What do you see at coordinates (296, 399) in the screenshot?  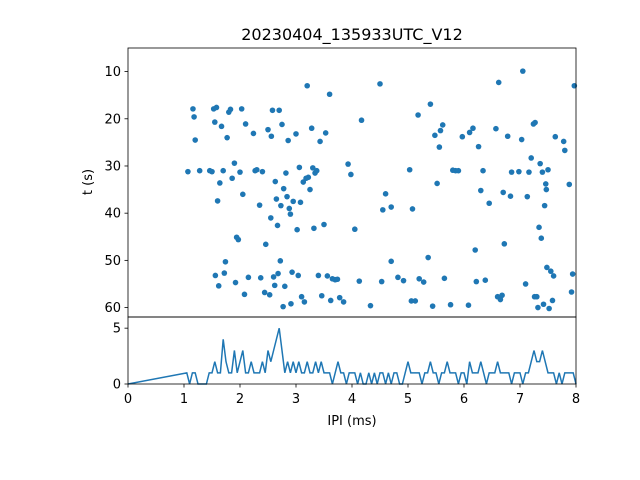 I see `x-tick-label: 3` at bounding box center [296, 399].